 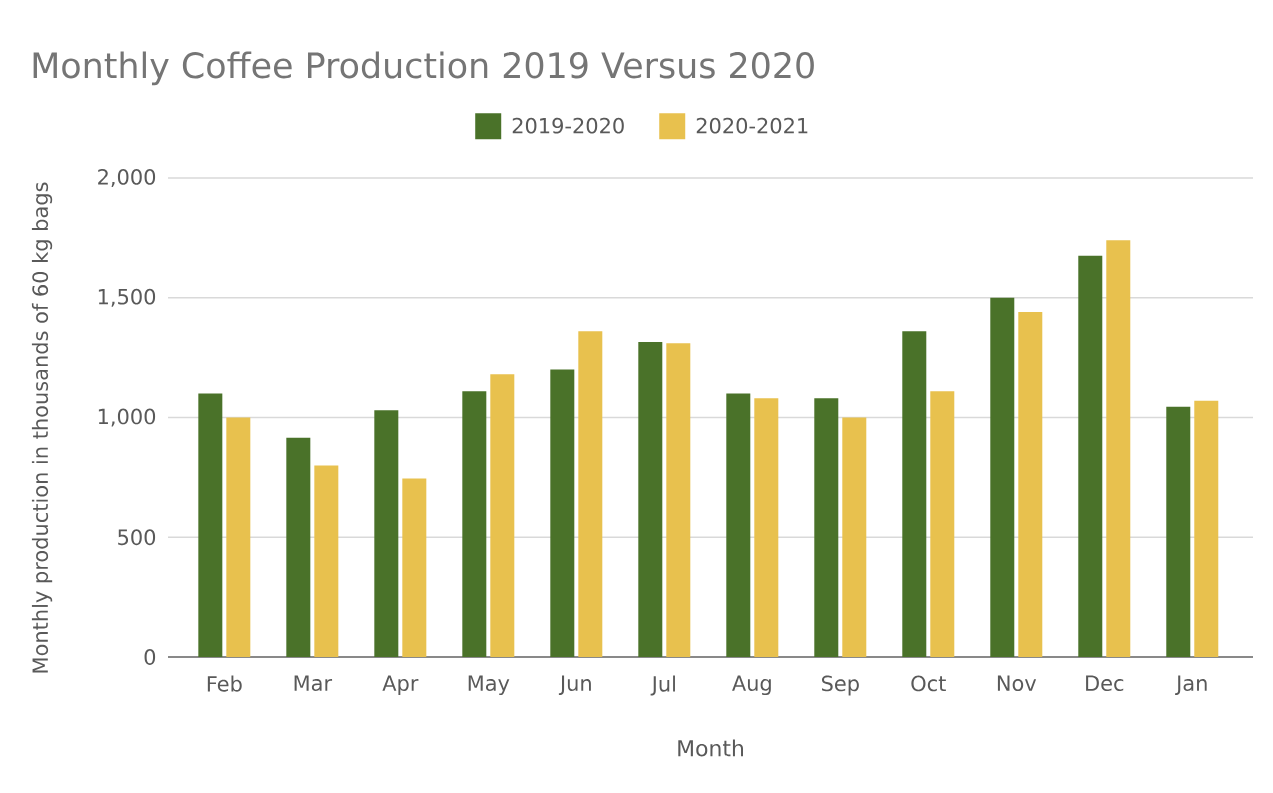 What do you see at coordinates (150, 657) in the screenshot?
I see `y-tick-label: 0` at bounding box center [150, 657].